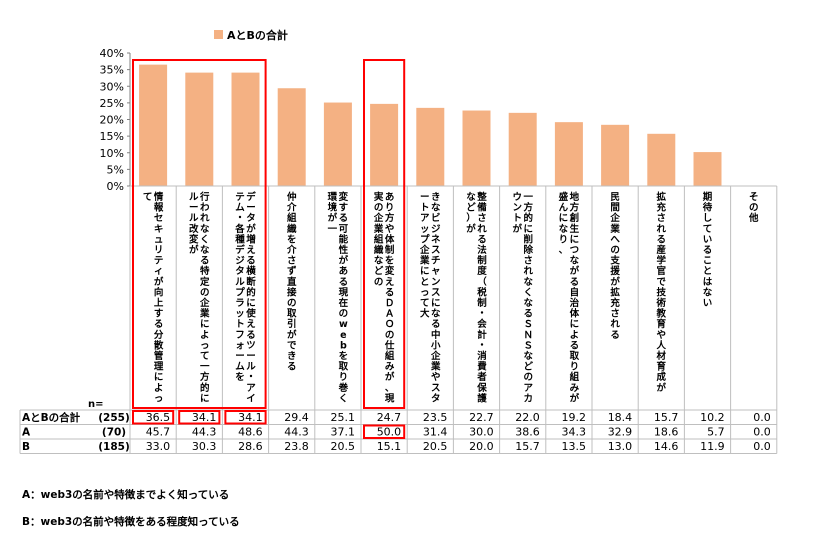  I want to click on table-cell: 25.1, so click(343, 417).